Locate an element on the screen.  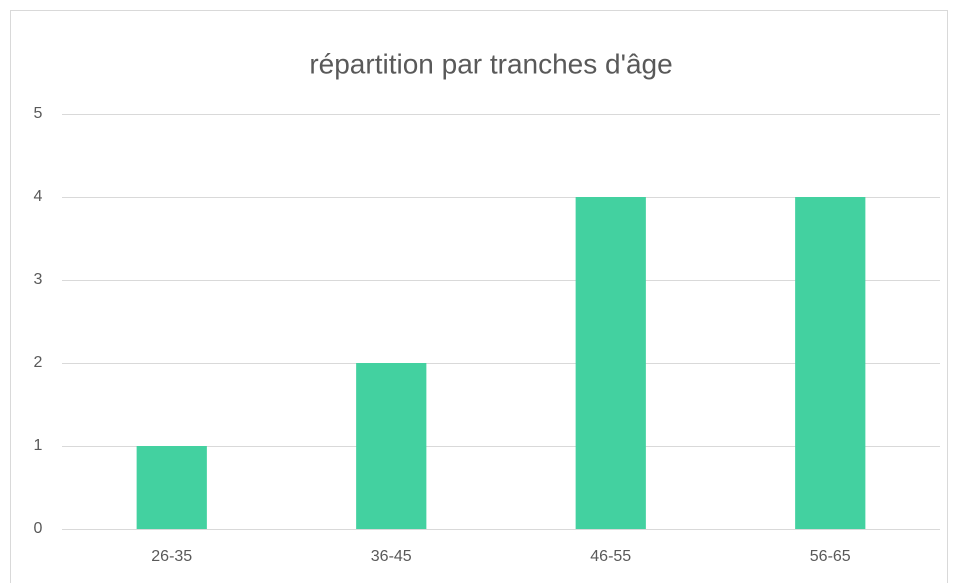
x-tick-label: 36-45 is located at coordinates (391, 556).